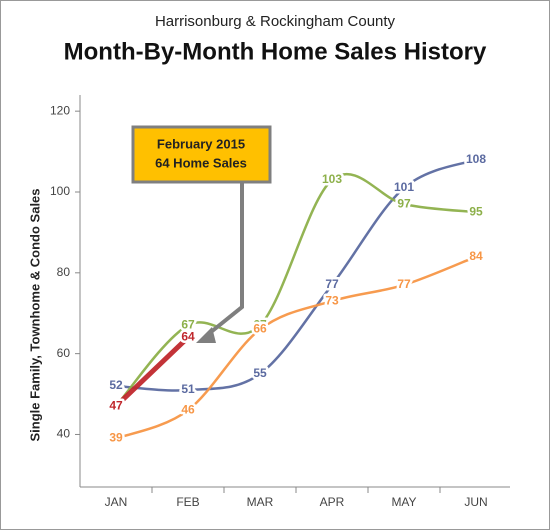 The image size is (550, 530). I want to click on data-label: 108, so click(476, 159).